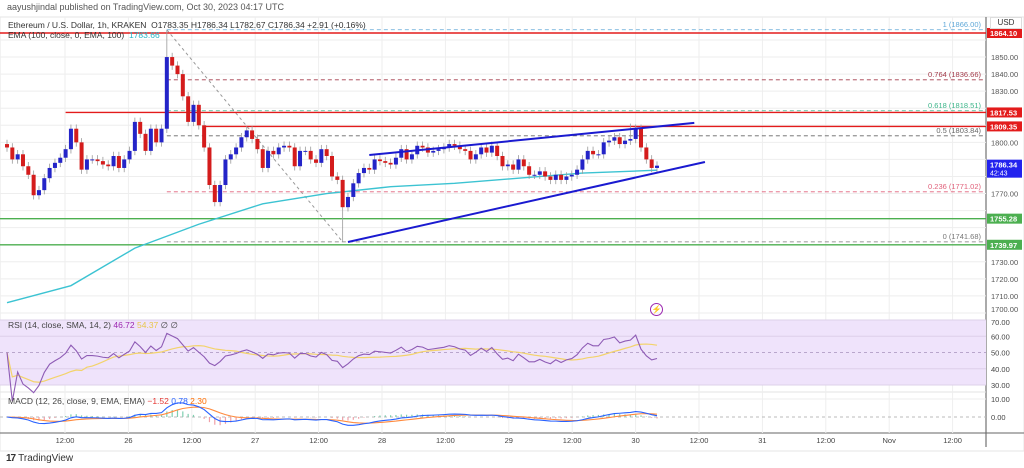 Image resolution: width=1024 pixels, height=468 pixels. Describe the element at coordinates (1003, 245) in the screenshot. I see `support-price-label: 1739.97` at that location.